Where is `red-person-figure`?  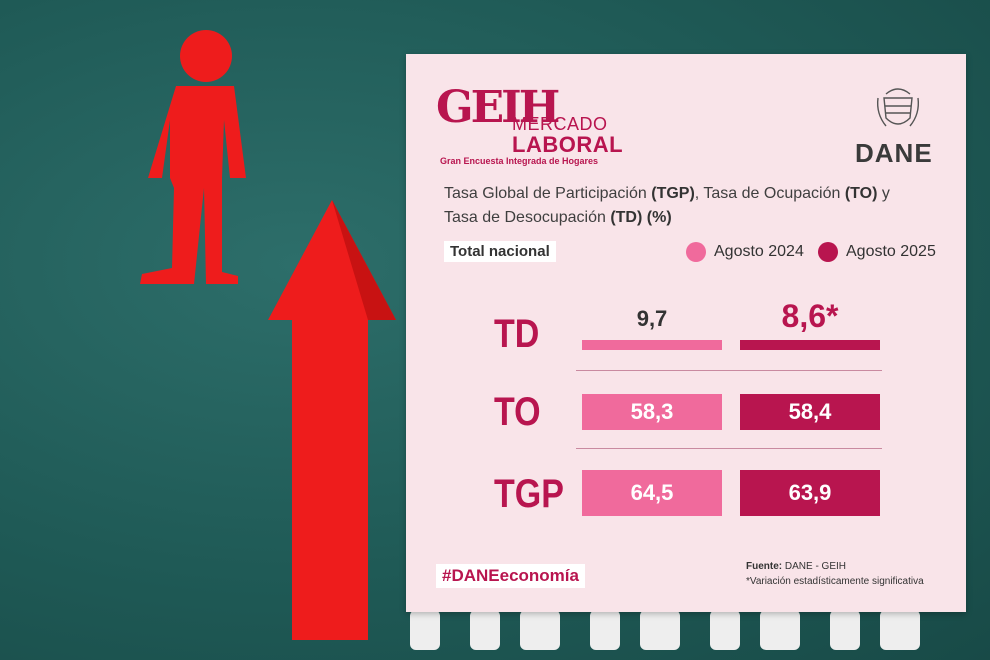
red-person-figure is located at coordinates (193, 157).